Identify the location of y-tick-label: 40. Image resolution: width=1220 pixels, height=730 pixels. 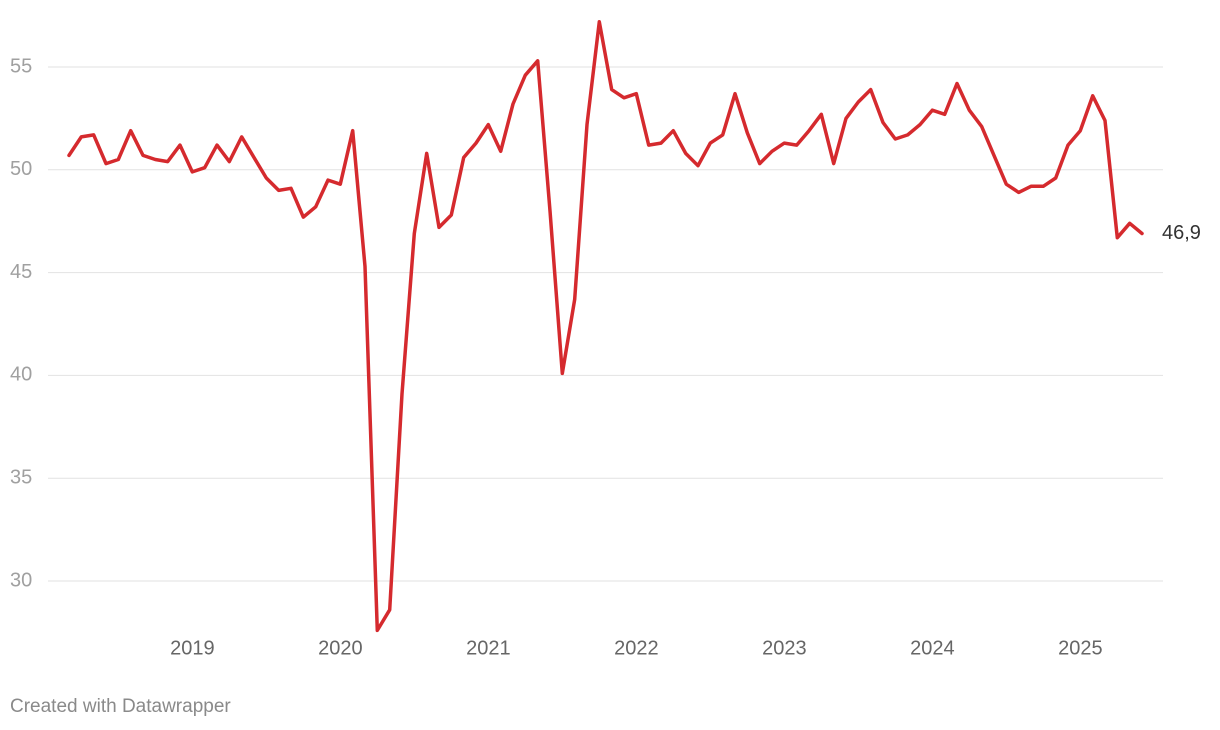
(21, 375).